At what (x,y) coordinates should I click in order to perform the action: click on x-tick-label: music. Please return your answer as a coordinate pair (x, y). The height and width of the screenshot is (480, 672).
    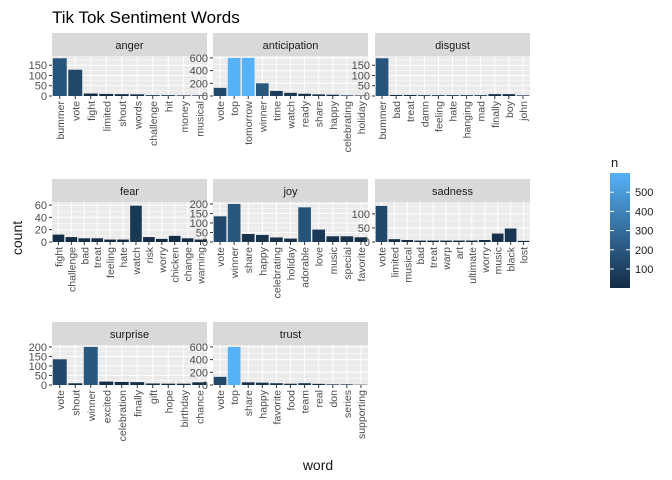
    Looking at the image, I should click on (499, 260).